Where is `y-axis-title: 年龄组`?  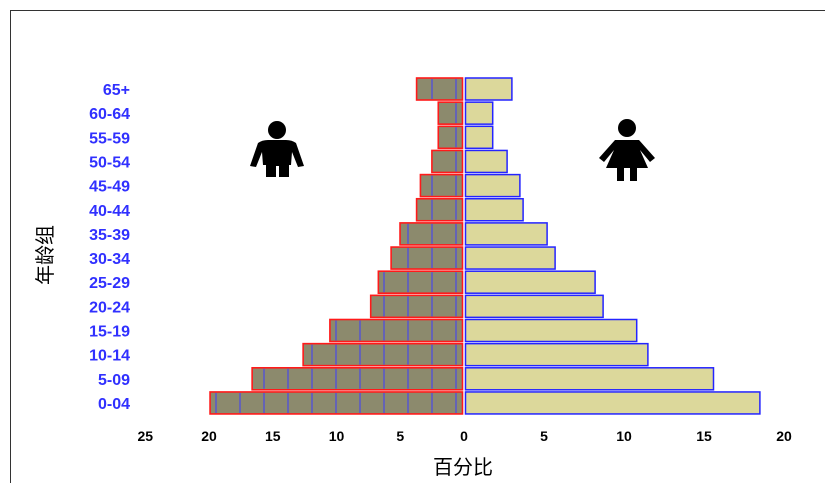 y-axis-title: 年龄组 is located at coordinates (45, 255).